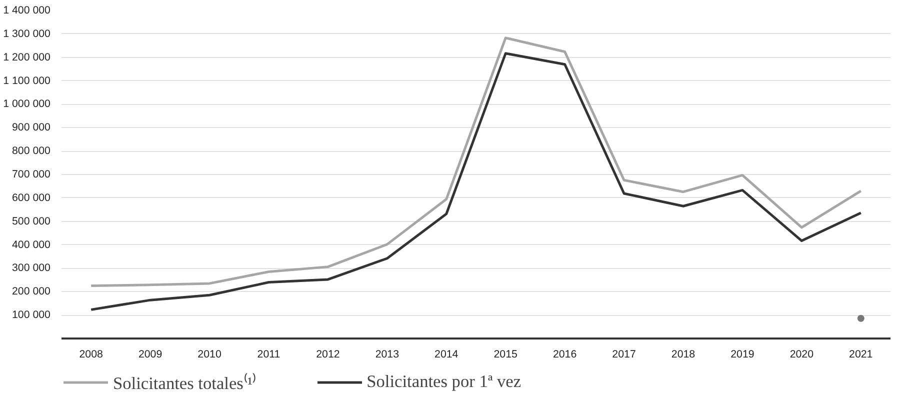 This screenshot has height=402, width=905. Describe the element at coordinates (27, 57) in the screenshot. I see `y-tick-label: 1 200 000` at that location.